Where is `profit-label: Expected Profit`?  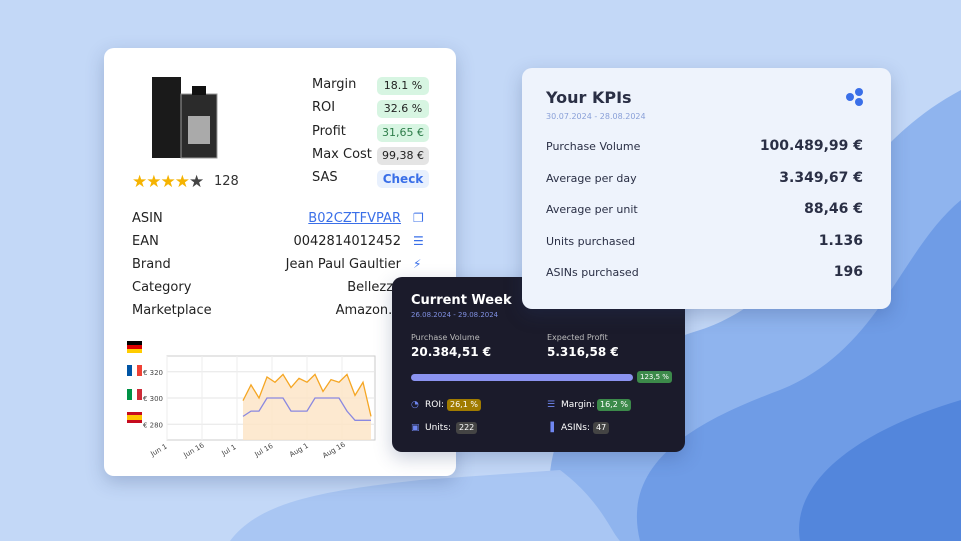 profit-label: Expected Profit is located at coordinates (577, 337).